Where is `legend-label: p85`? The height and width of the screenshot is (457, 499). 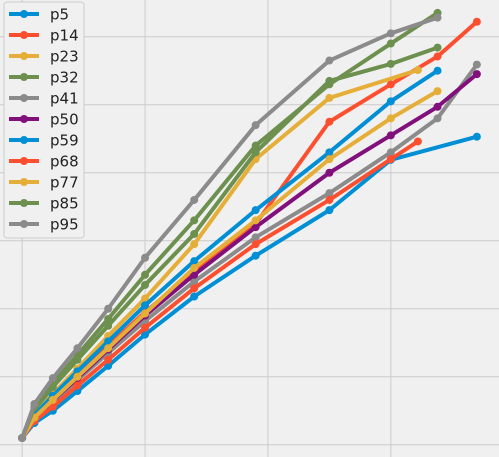 legend-label: p85 is located at coordinates (64, 204).